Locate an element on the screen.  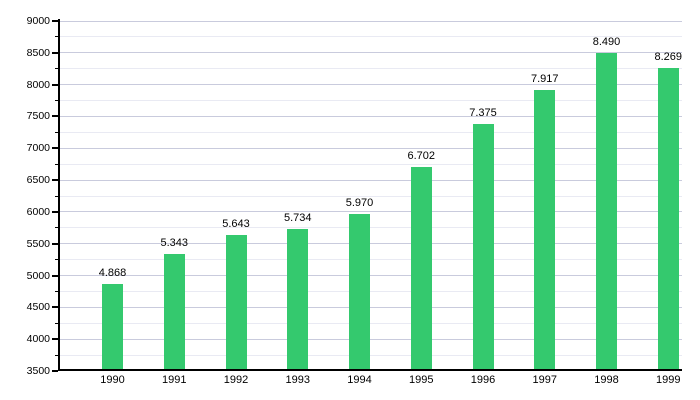
y-axis-tick-label: 5000 is located at coordinates (38, 275).